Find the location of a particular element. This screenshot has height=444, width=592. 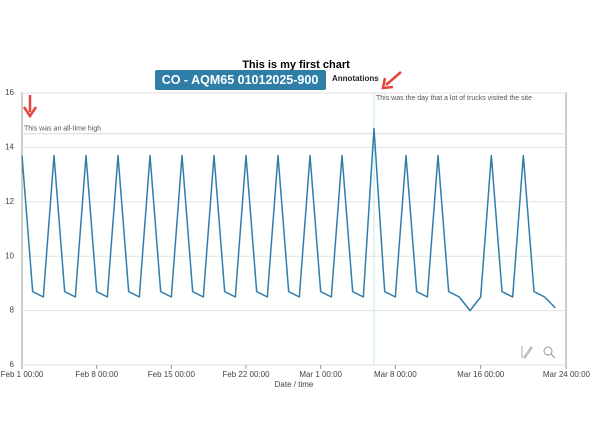

y-tick-label: 6 is located at coordinates (12, 364).